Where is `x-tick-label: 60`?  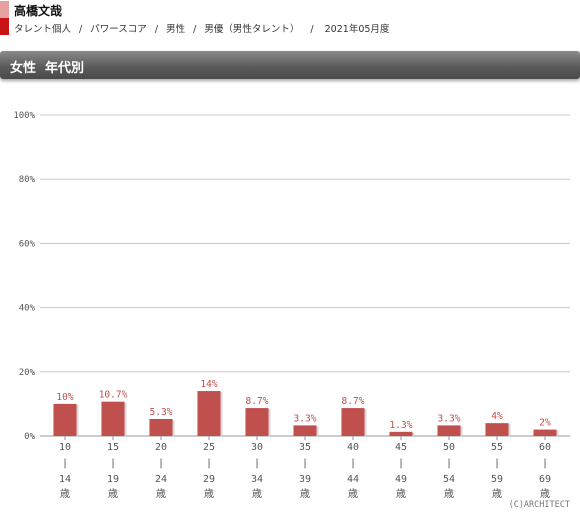 x-tick-label: 60 is located at coordinates (545, 447).